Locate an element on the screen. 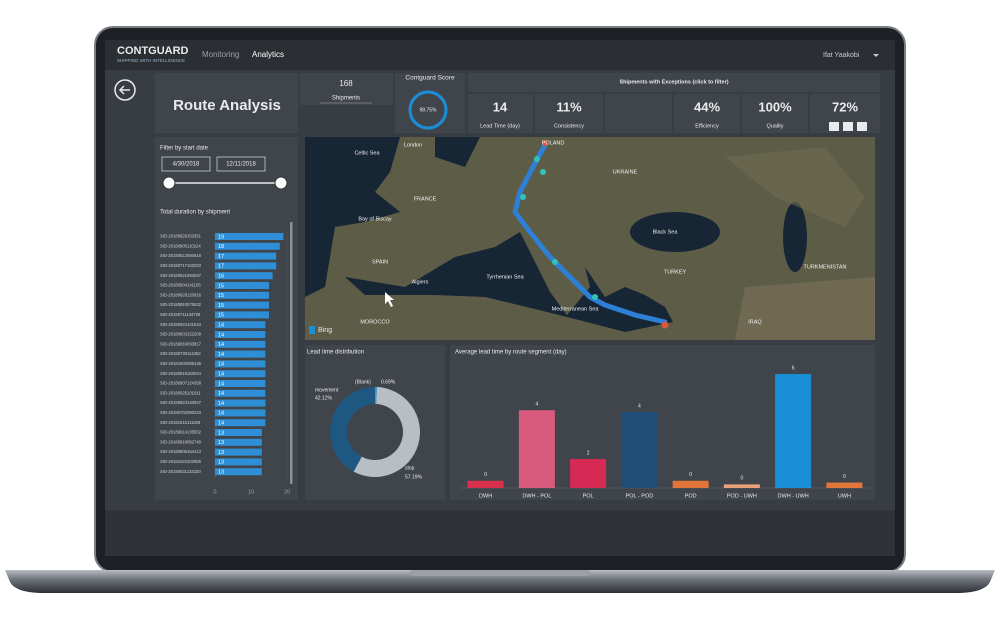 The width and height of the screenshot is (1000, 625). map-label: Algiers is located at coordinates (420, 282).